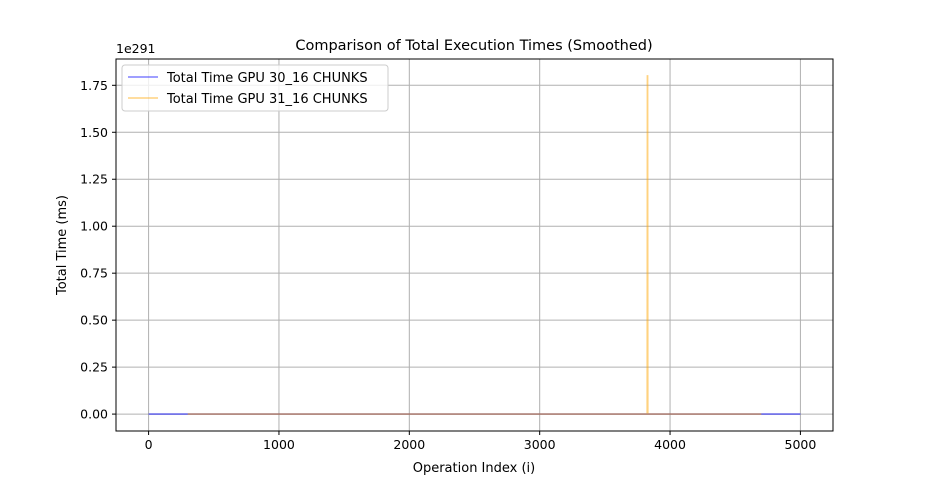 The width and height of the screenshot is (925, 484). I want to click on x-tick-label: 1000, so click(279, 444).